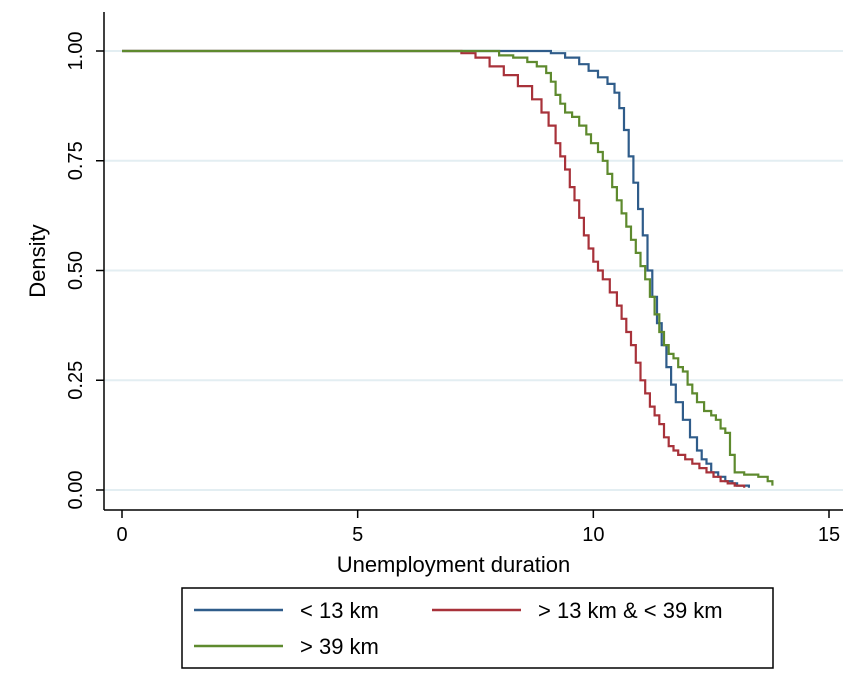  What do you see at coordinates (37, 260) in the screenshot?
I see `y-axis-title: Density` at bounding box center [37, 260].